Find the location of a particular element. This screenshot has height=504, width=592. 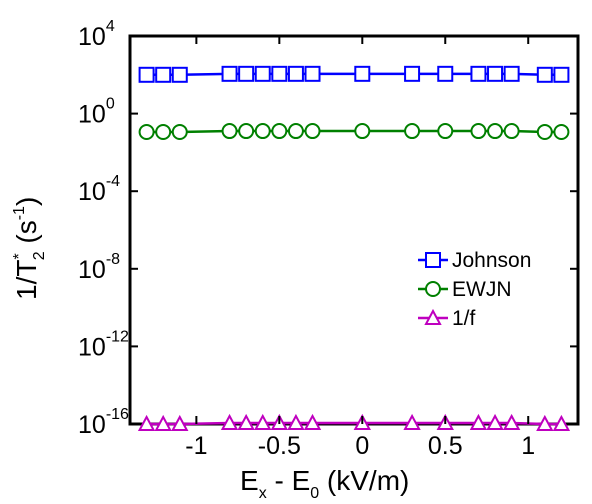

legend-label: 1/f is located at coordinates (464, 318).